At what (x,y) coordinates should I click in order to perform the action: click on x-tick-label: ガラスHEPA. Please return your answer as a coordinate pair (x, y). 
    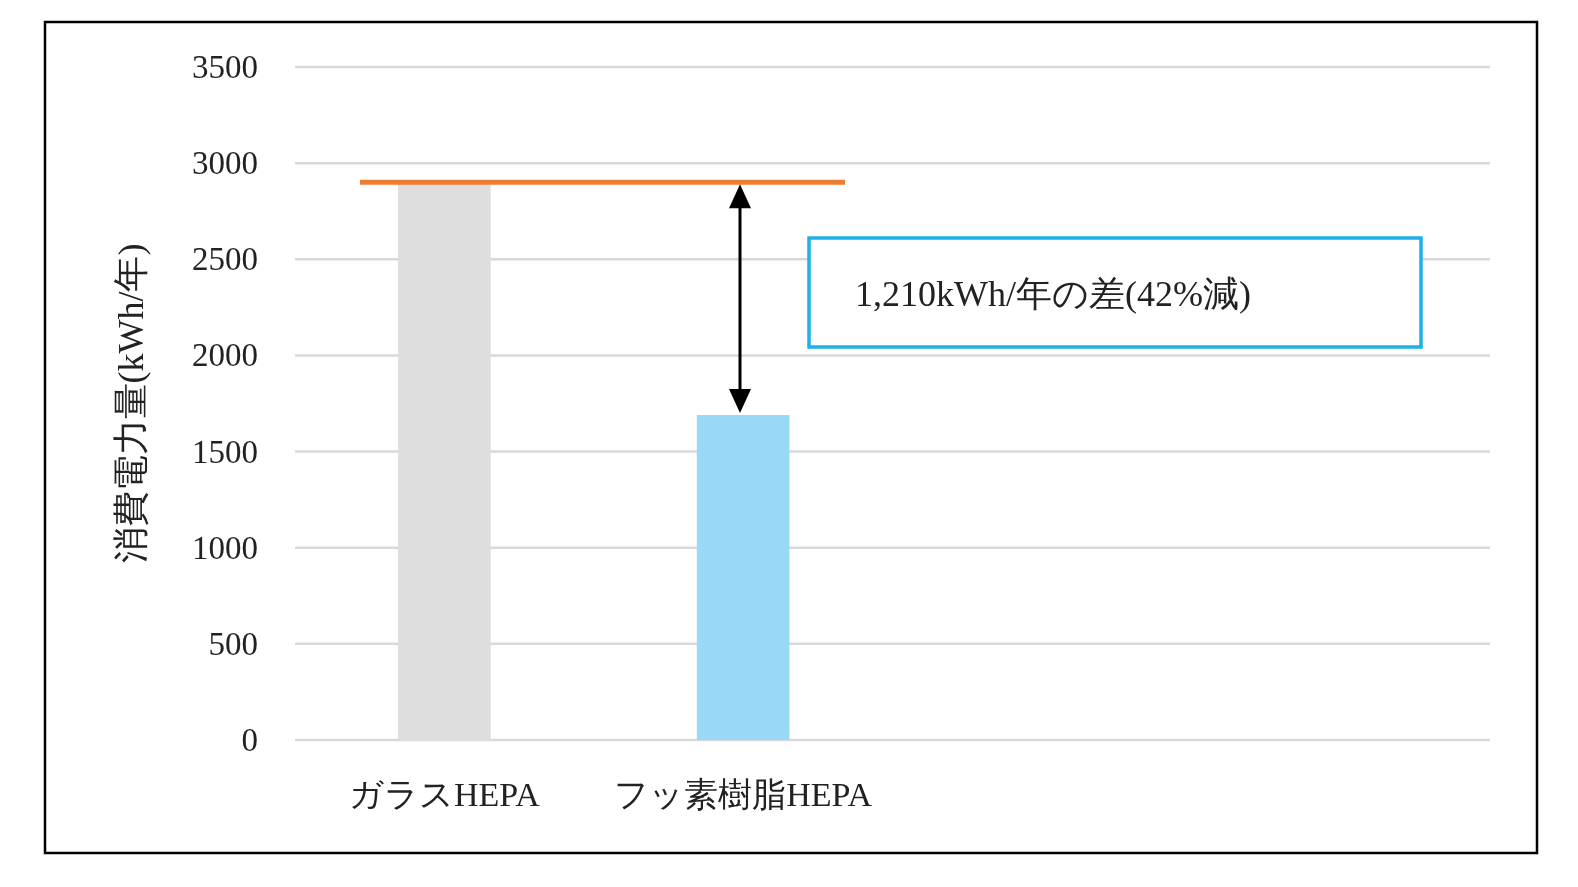
    Looking at the image, I should click on (445, 794).